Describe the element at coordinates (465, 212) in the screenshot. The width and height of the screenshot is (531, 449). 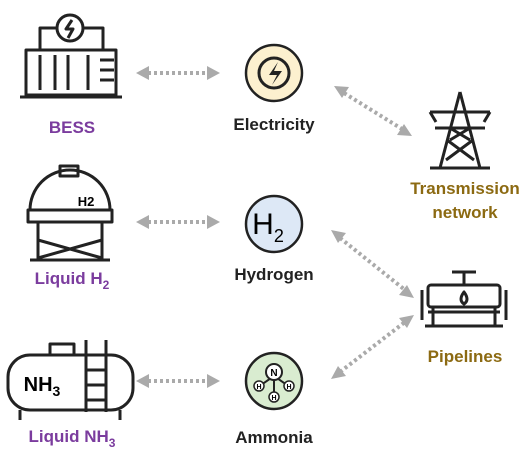
I see `infra-label: network` at that location.